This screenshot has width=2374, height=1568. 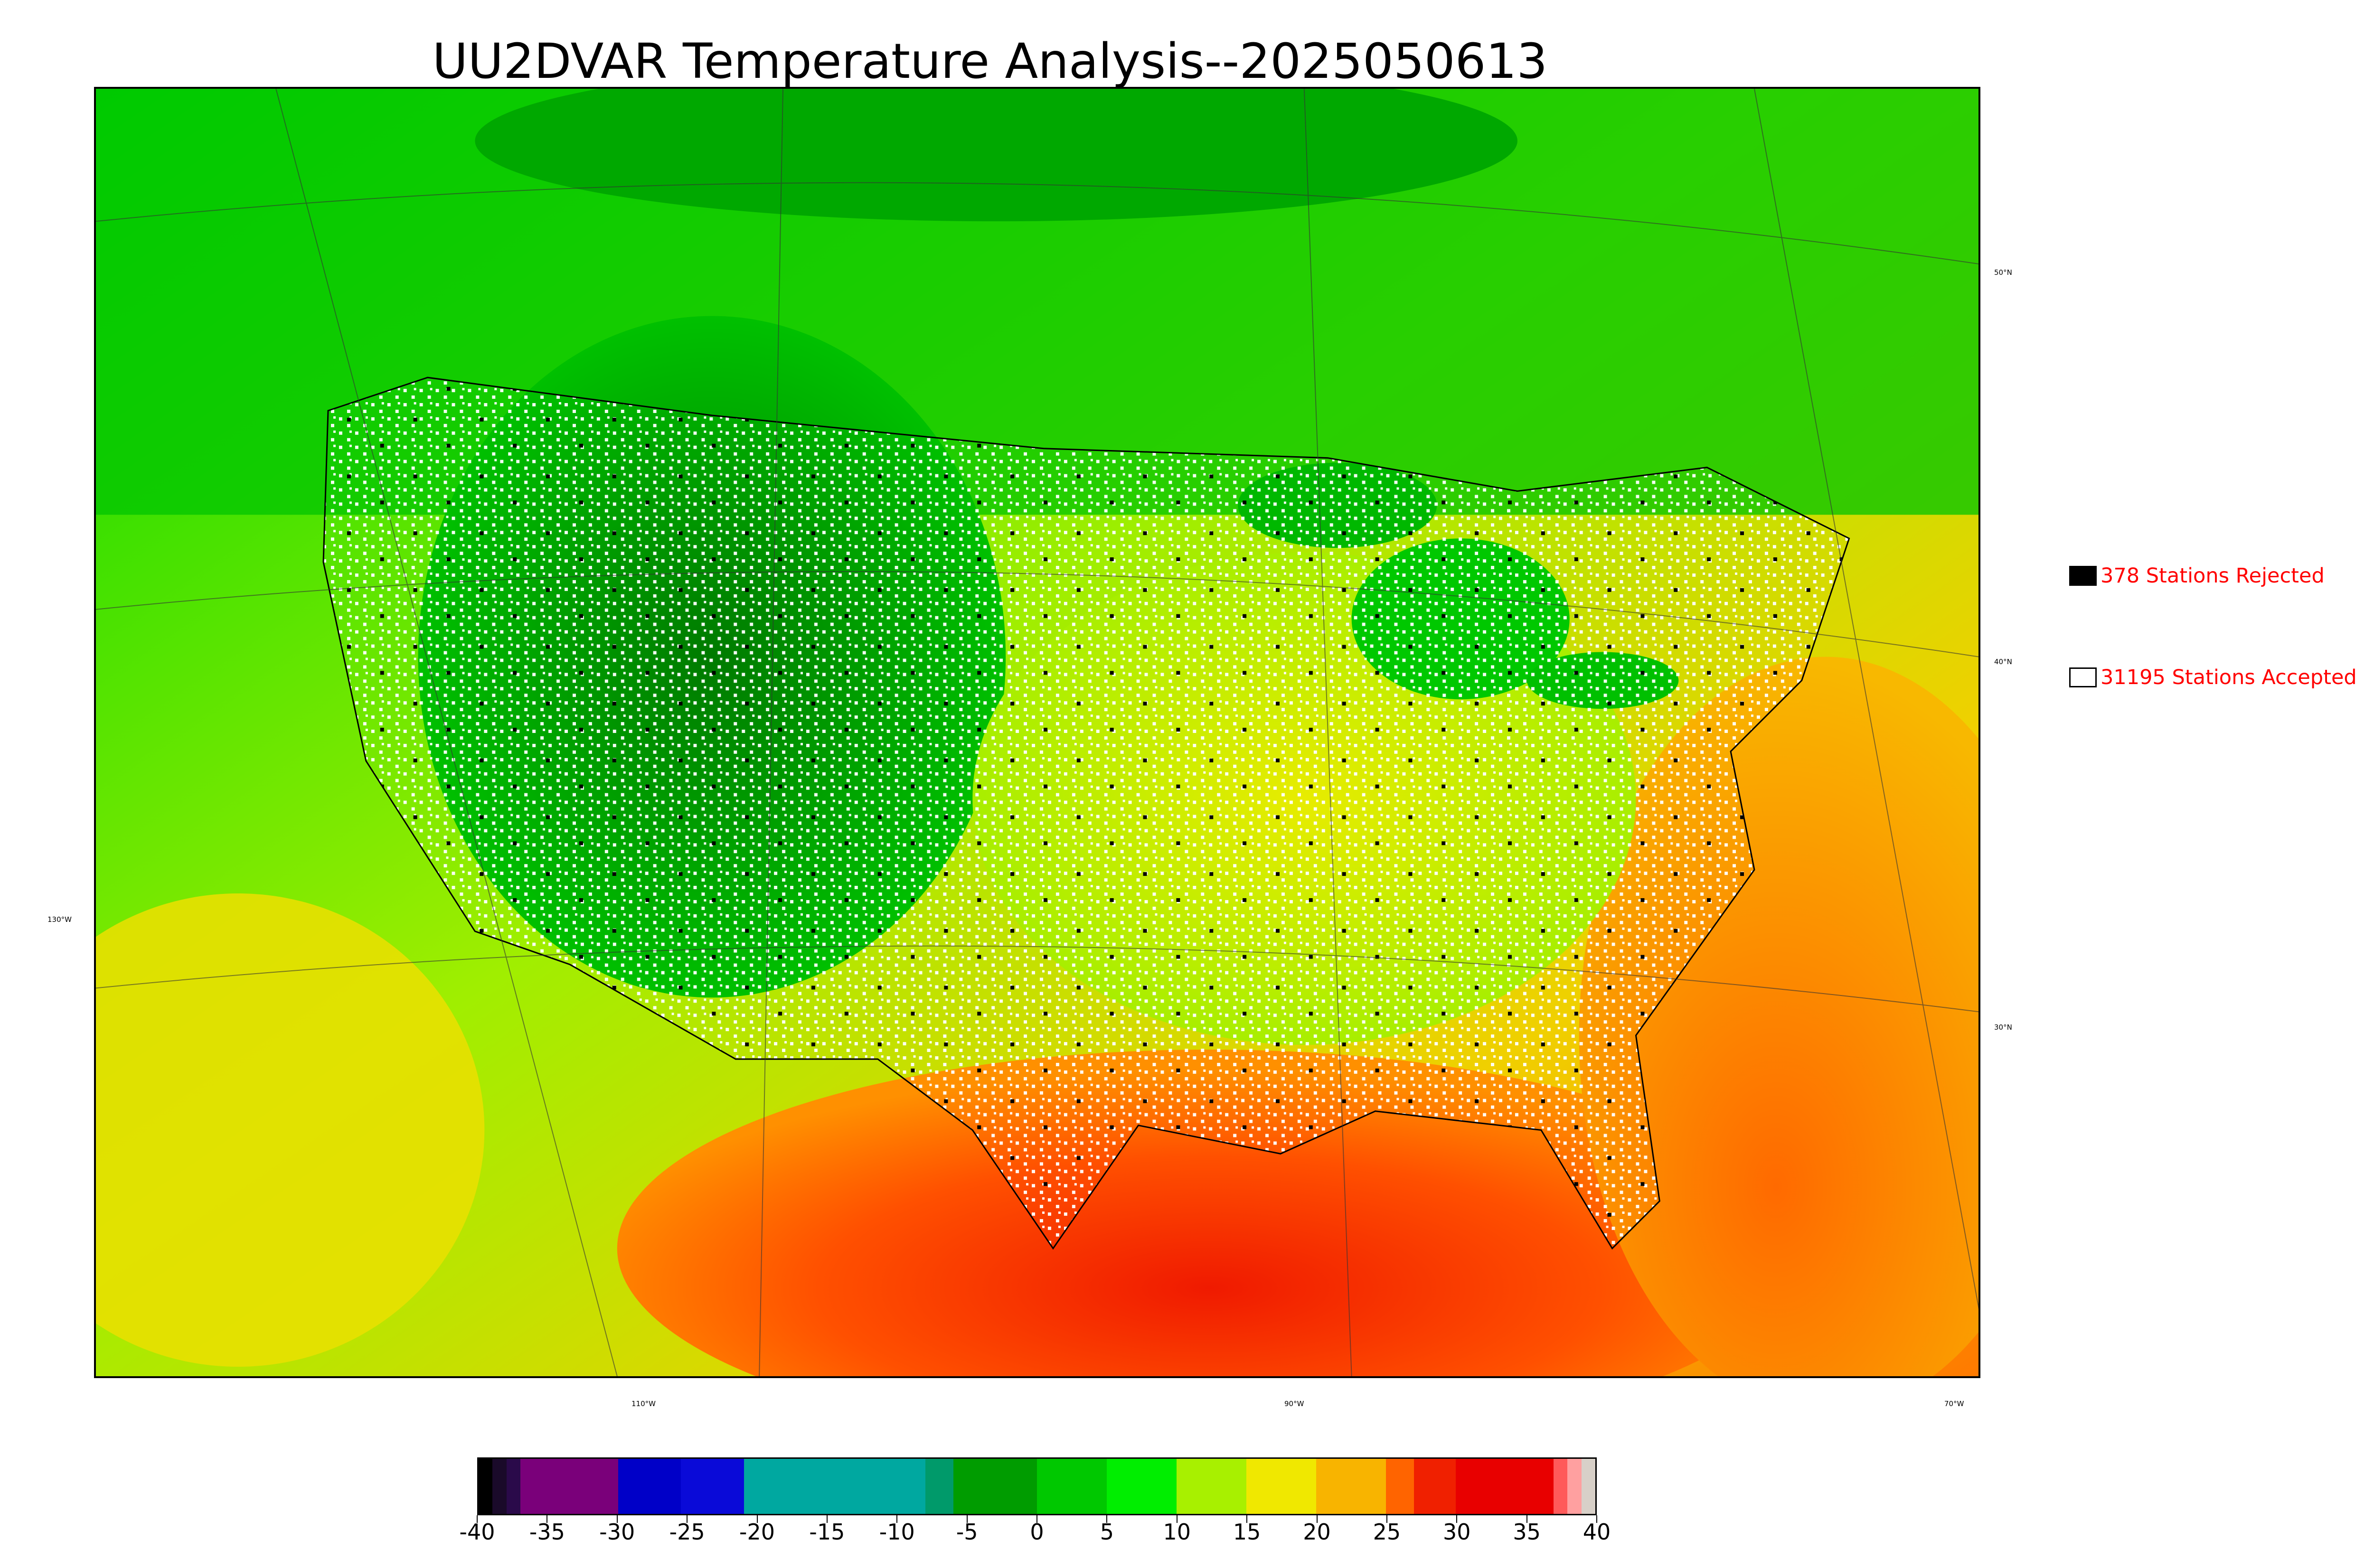 I want to click on legend-rejected: 378 Stations Rejected, so click(x=2197, y=576).